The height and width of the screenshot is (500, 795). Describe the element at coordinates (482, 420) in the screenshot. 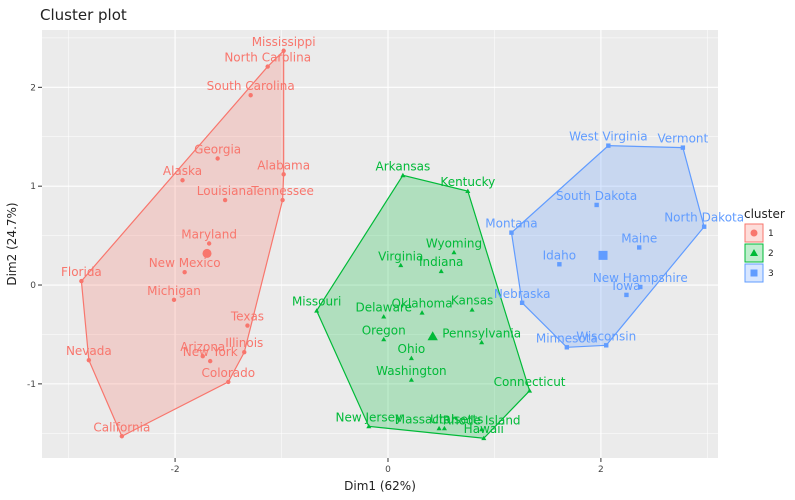

I see `point-label: Rhode Island` at that location.